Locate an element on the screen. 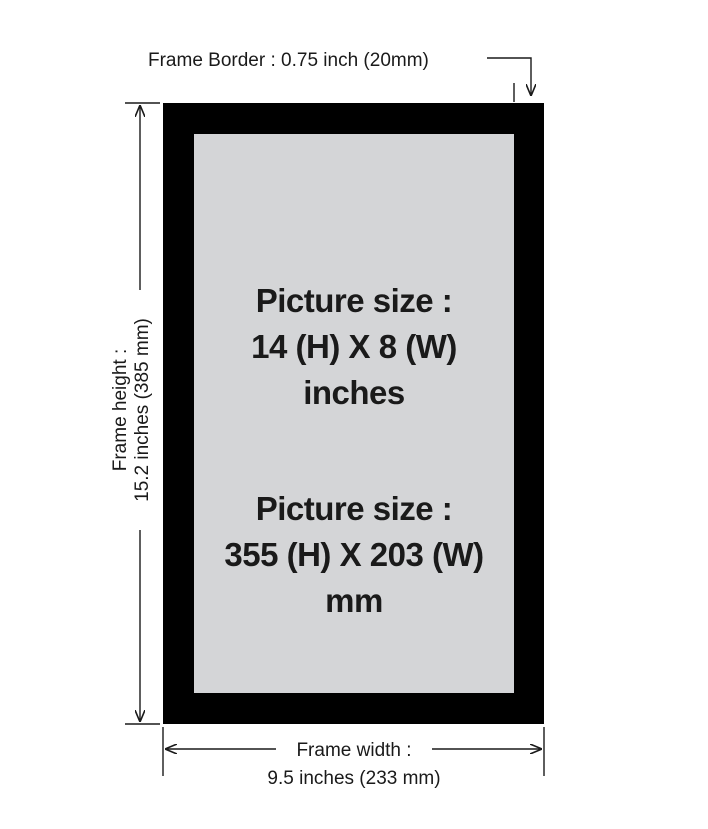 Image resolution: width=708 pixels, height=829 pixels. picture-size-mm-line3: mm is located at coordinates (354, 600).